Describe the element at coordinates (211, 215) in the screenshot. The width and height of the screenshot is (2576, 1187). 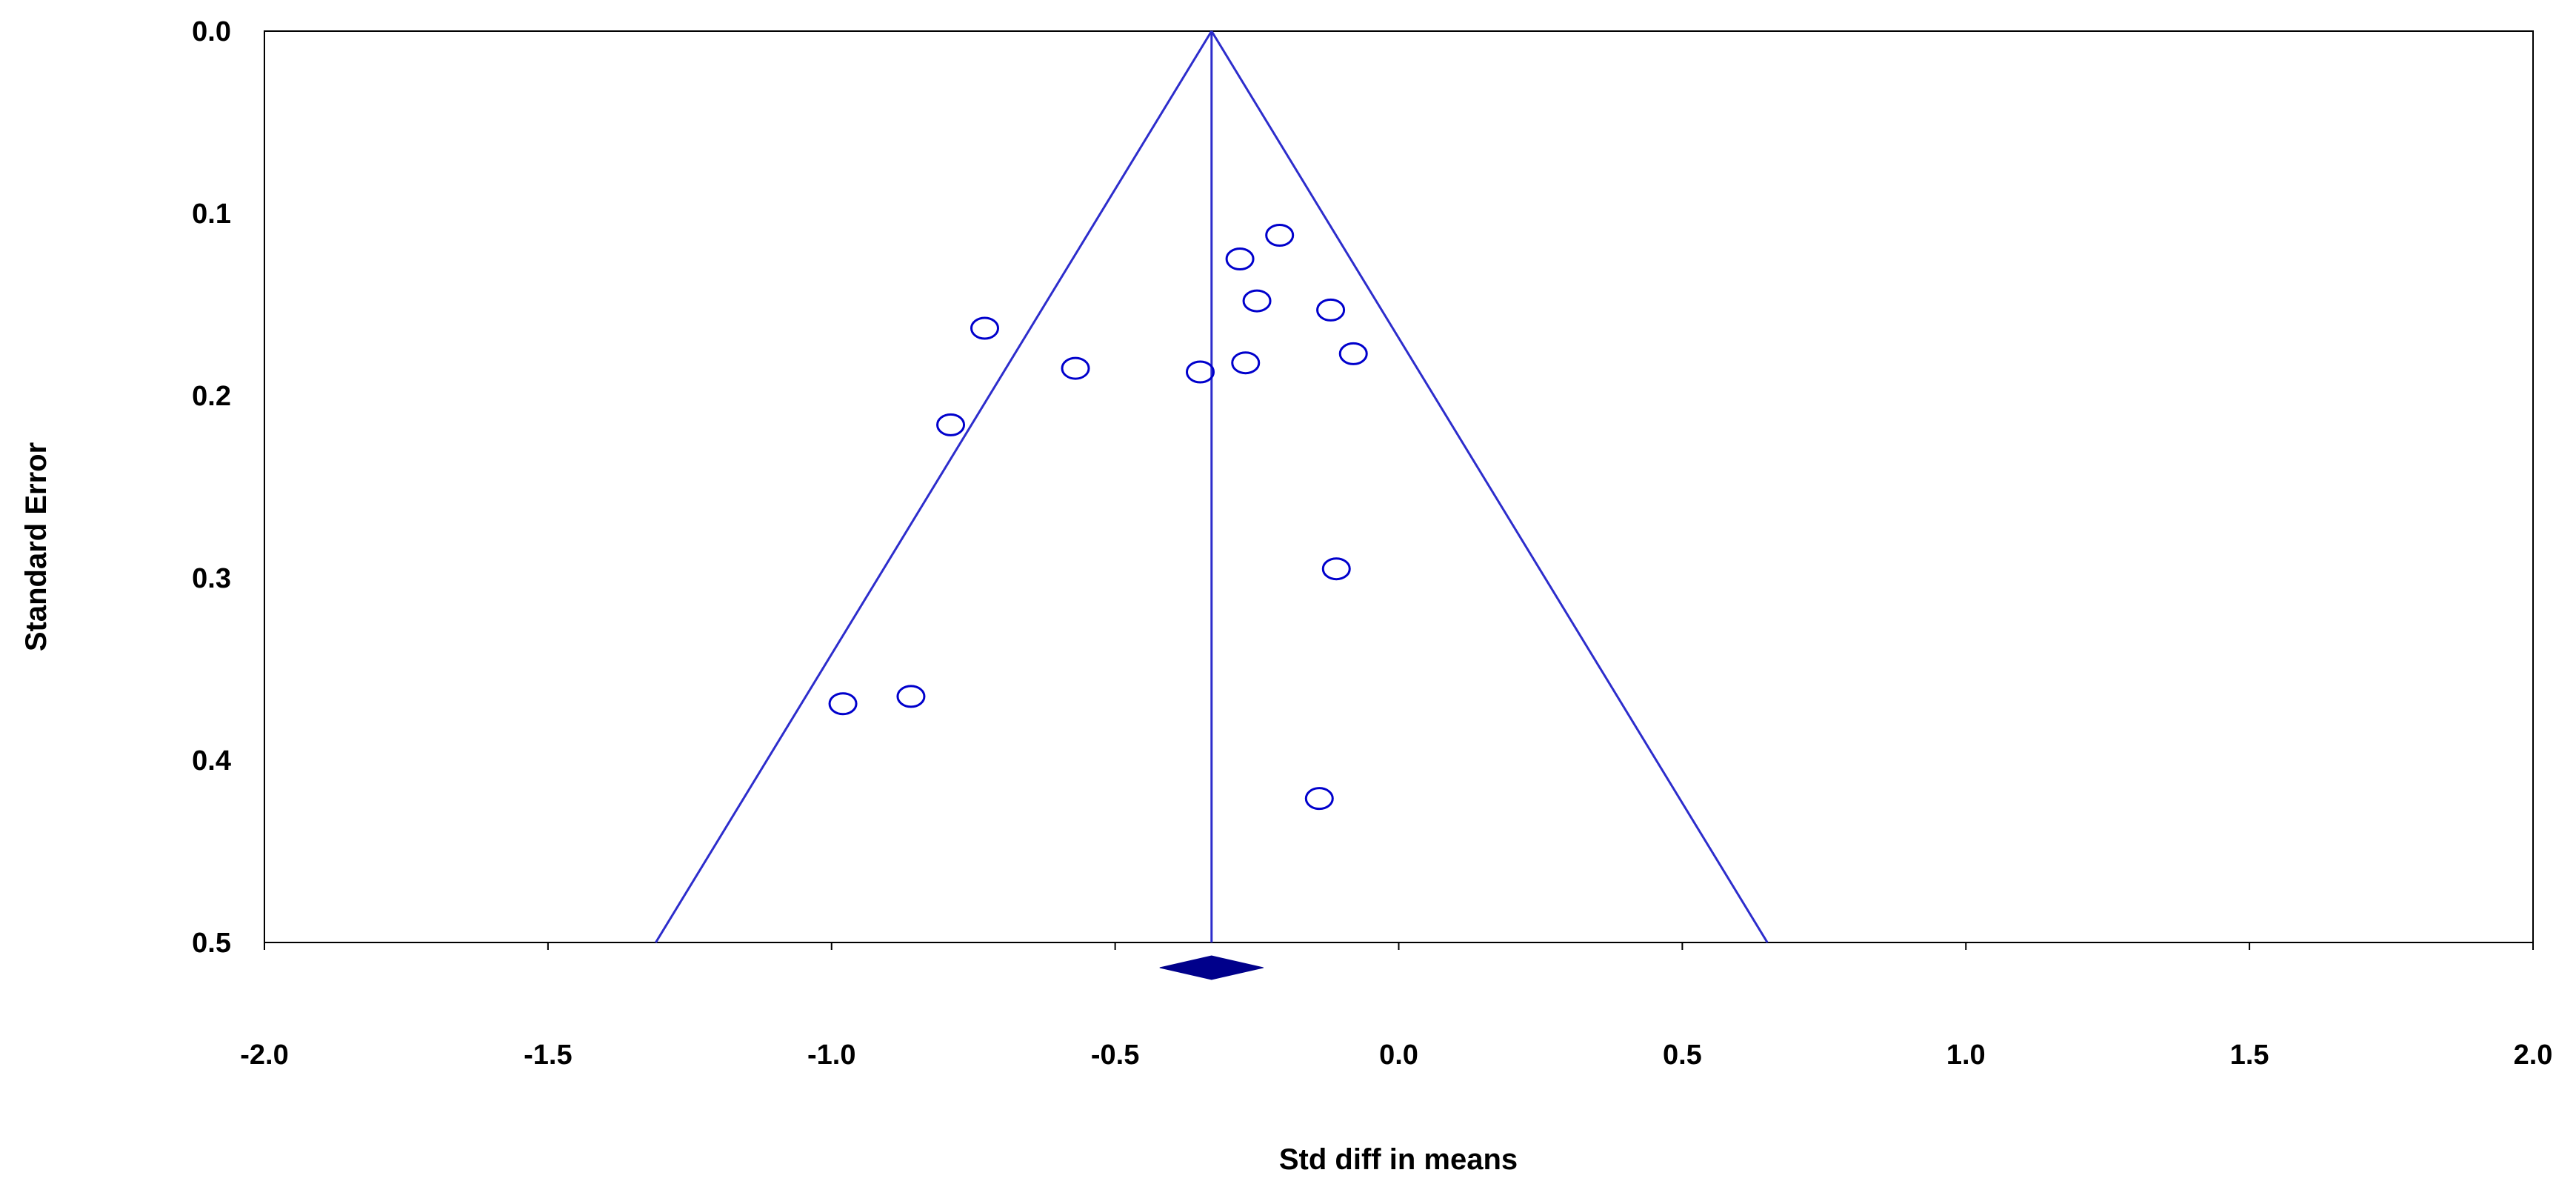
I see `y-tick-label: 0.1` at that location.